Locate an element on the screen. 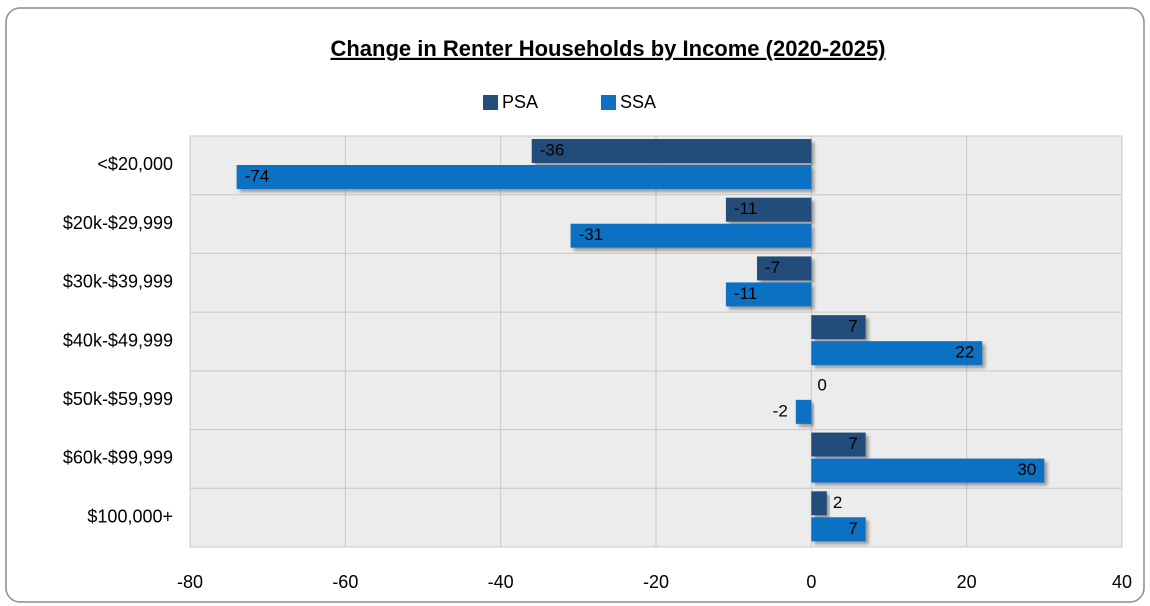  value-label: 30 is located at coordinates (1026, 469).